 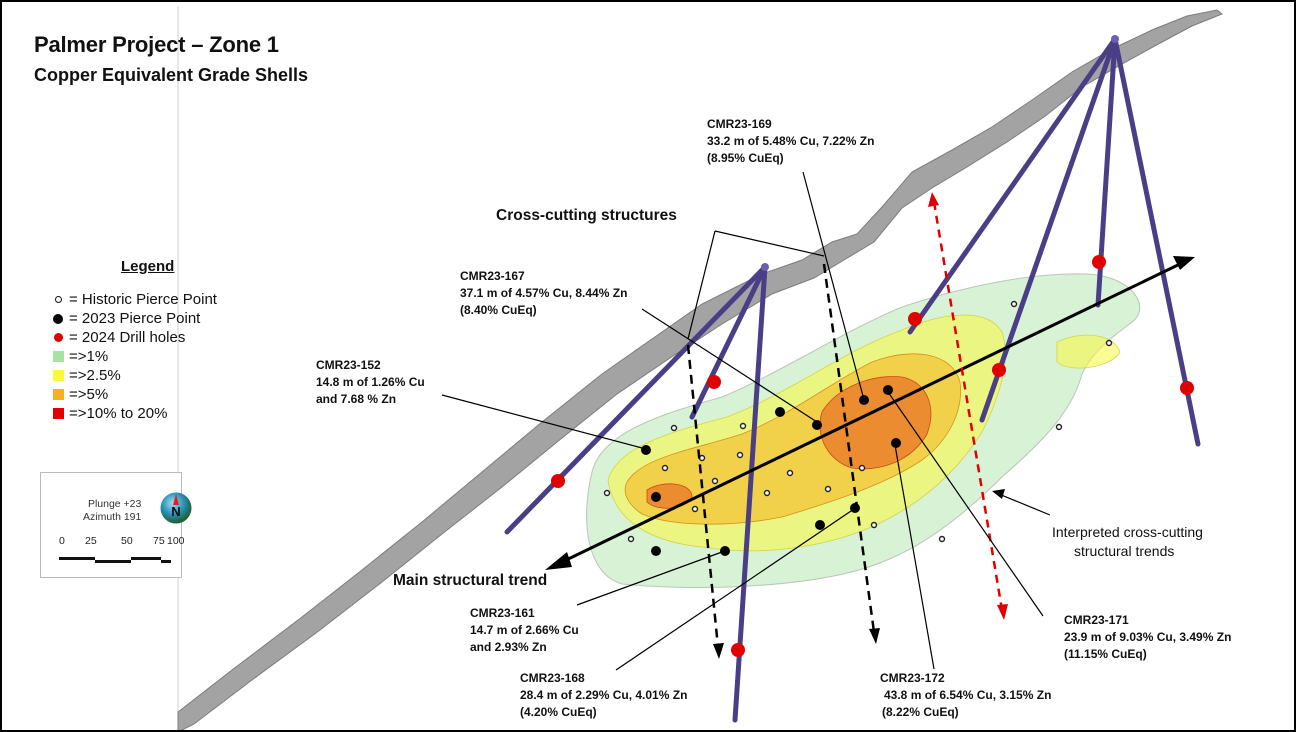 I want to click on collar-west, so click(x=765, y=267).